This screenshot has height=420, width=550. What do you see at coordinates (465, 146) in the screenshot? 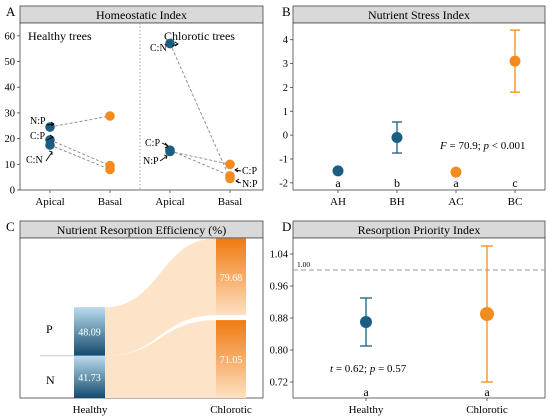
I see `panel-b-stat-text: = 70.9;` at bounding box center [465, 146].